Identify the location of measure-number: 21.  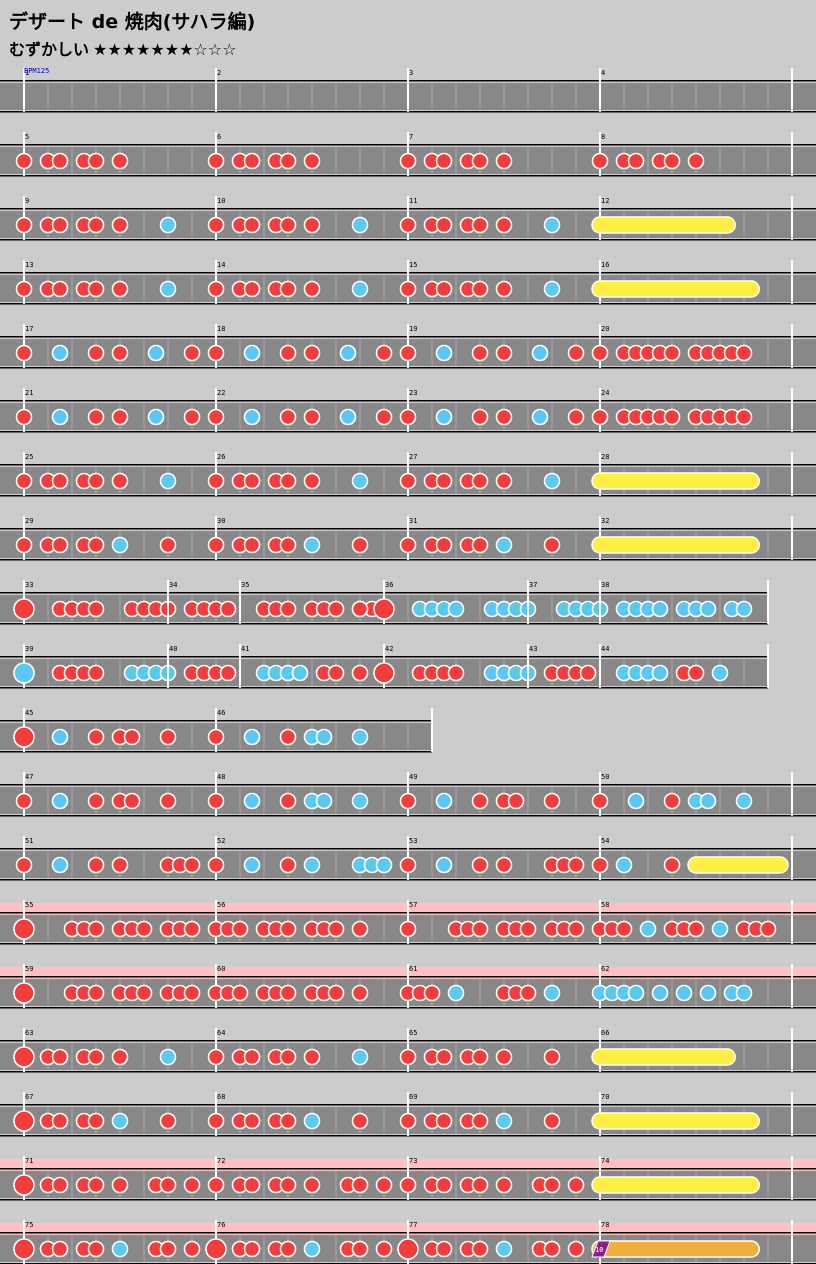
(29, 393).